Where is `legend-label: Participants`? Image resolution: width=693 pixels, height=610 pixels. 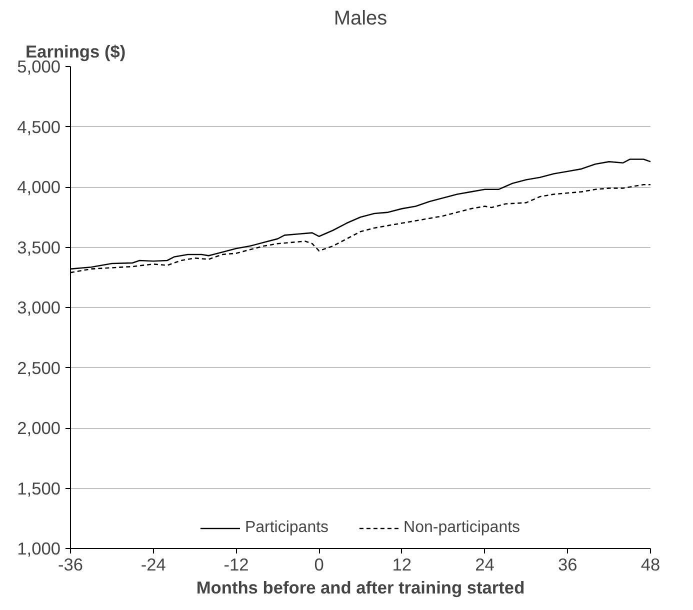
legend-label: Participants is located at coordinates (286, 528).